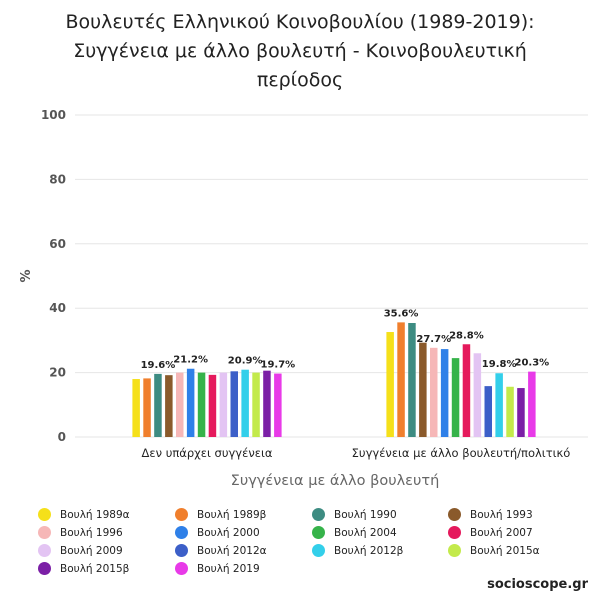  Describe the element at coordinates (91, 532) in the screenshot. I see `legend-label: Βουλή 1996` at that location.